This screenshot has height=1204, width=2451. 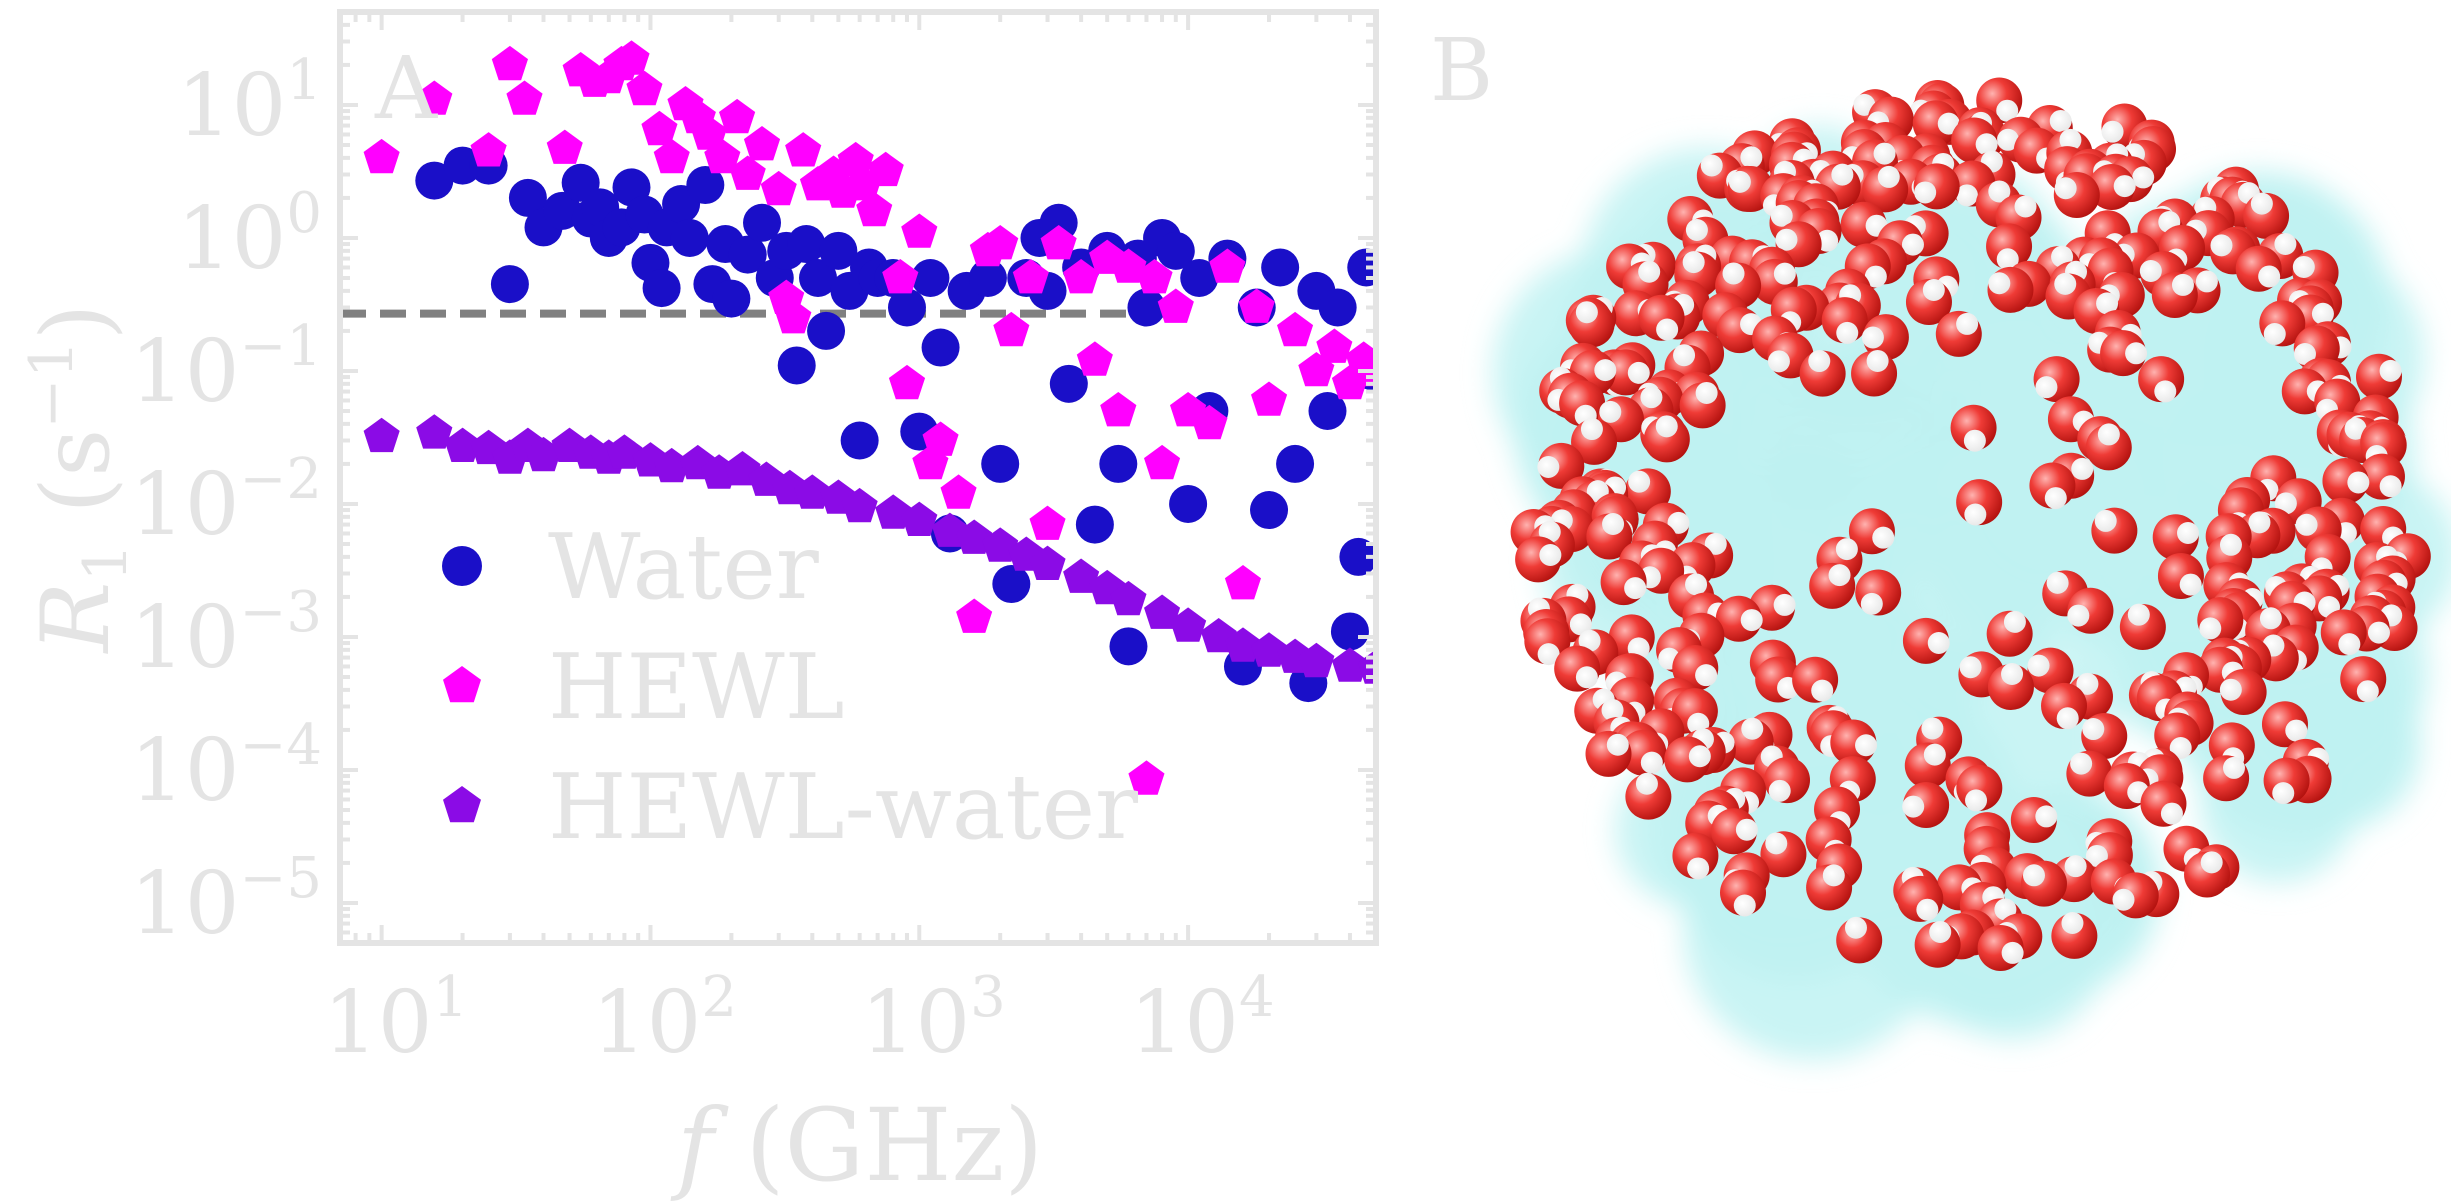 I want to click on y-tick-label: 10⁻³, so click(x=226, y=634).